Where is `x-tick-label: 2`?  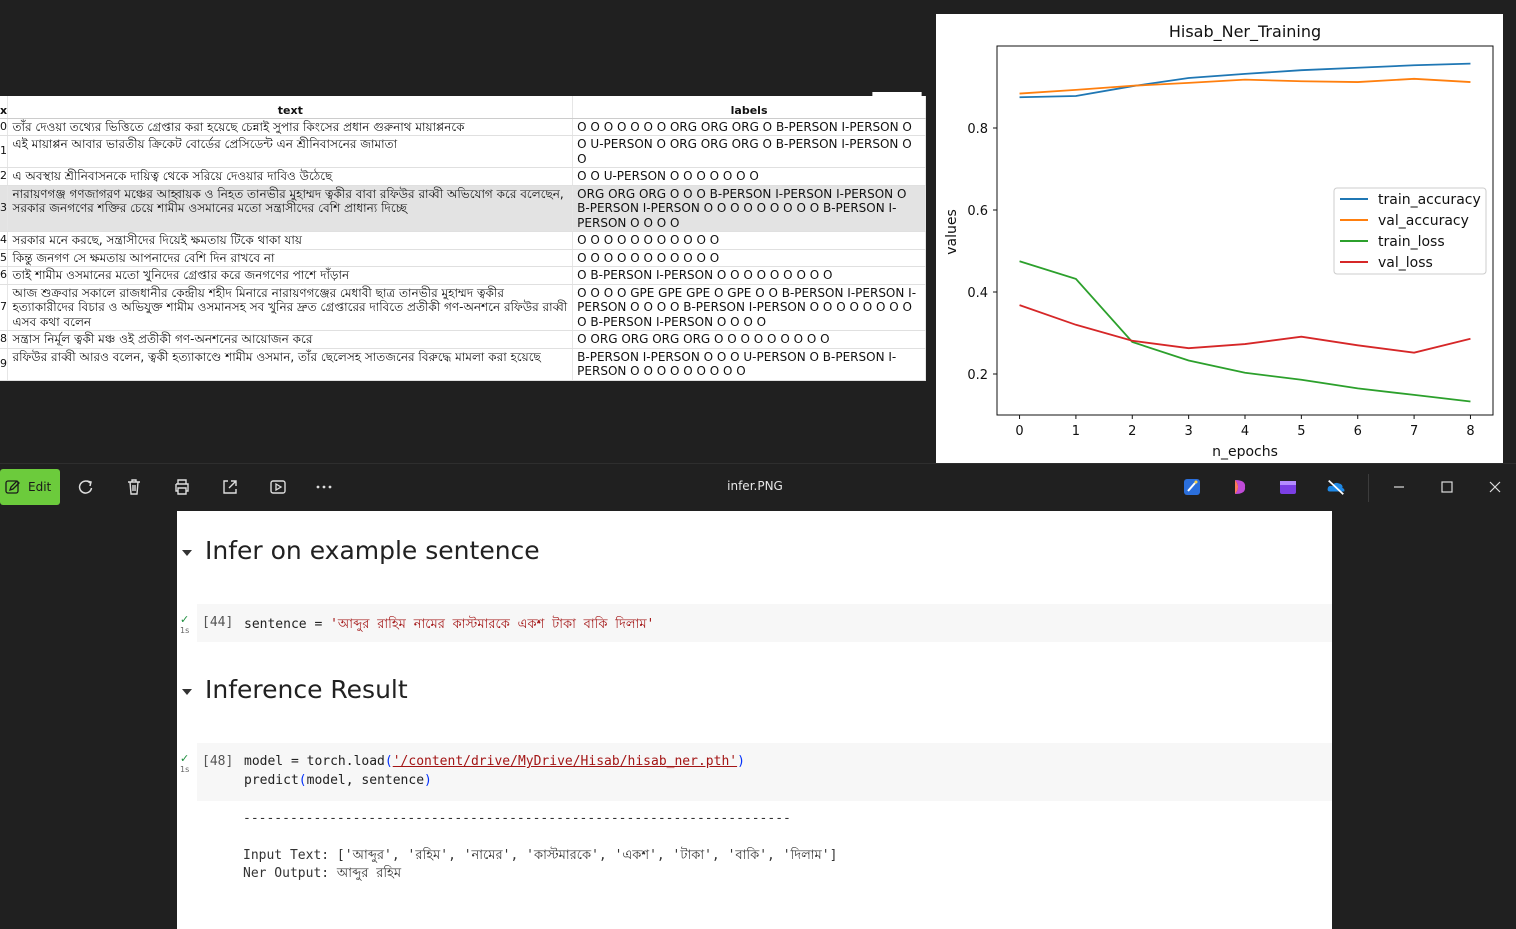 x-tick-label: 2 is located at coordinates (1132, 431).